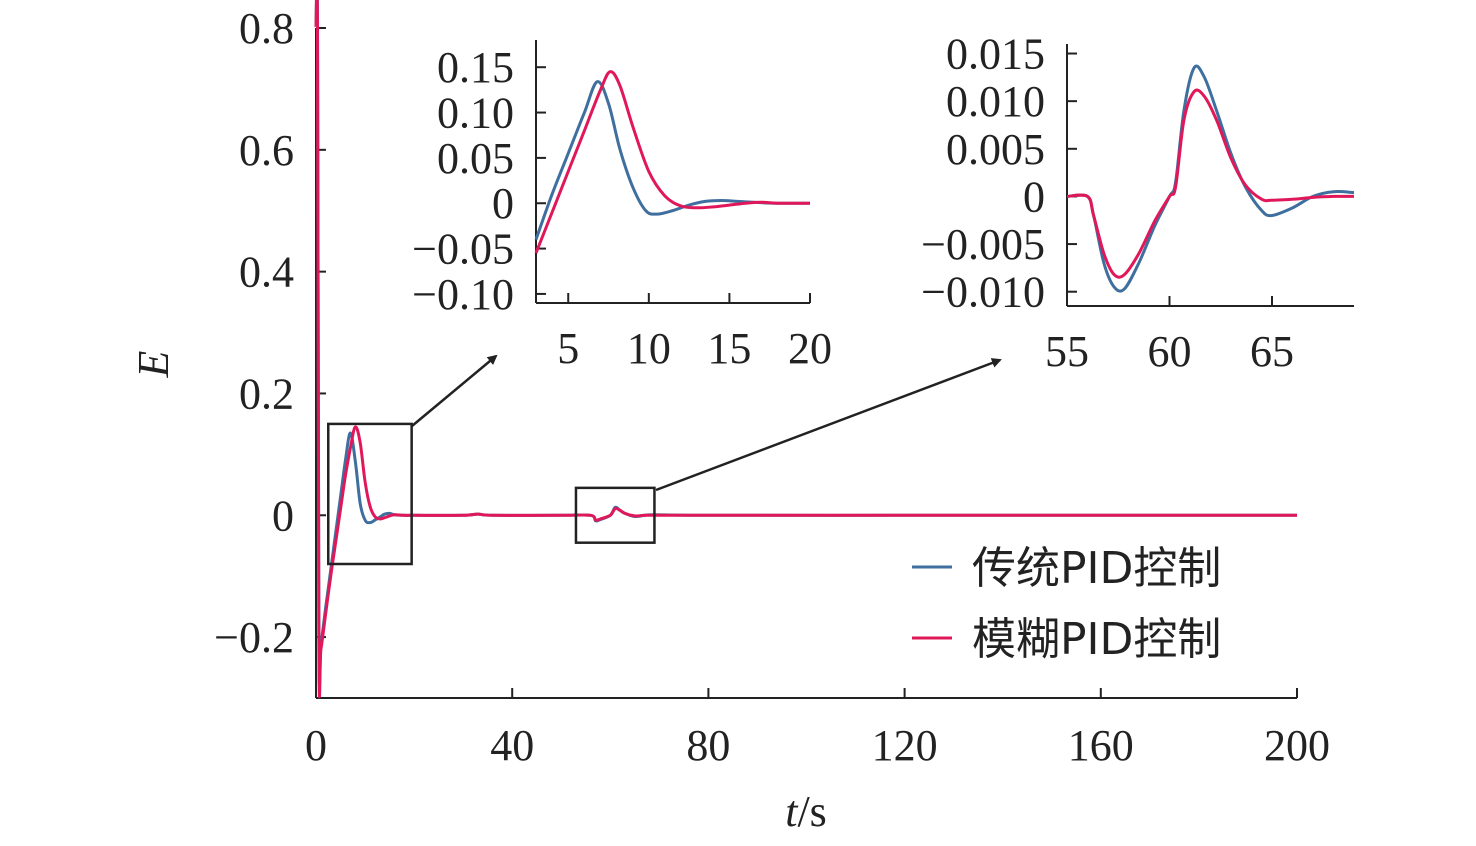 The height and width of the screenshot is (846, 1476). Describe the element at coordinates (995, 54) in the screenshot. I see `inset2-ytick-label: 0.015` at that location.